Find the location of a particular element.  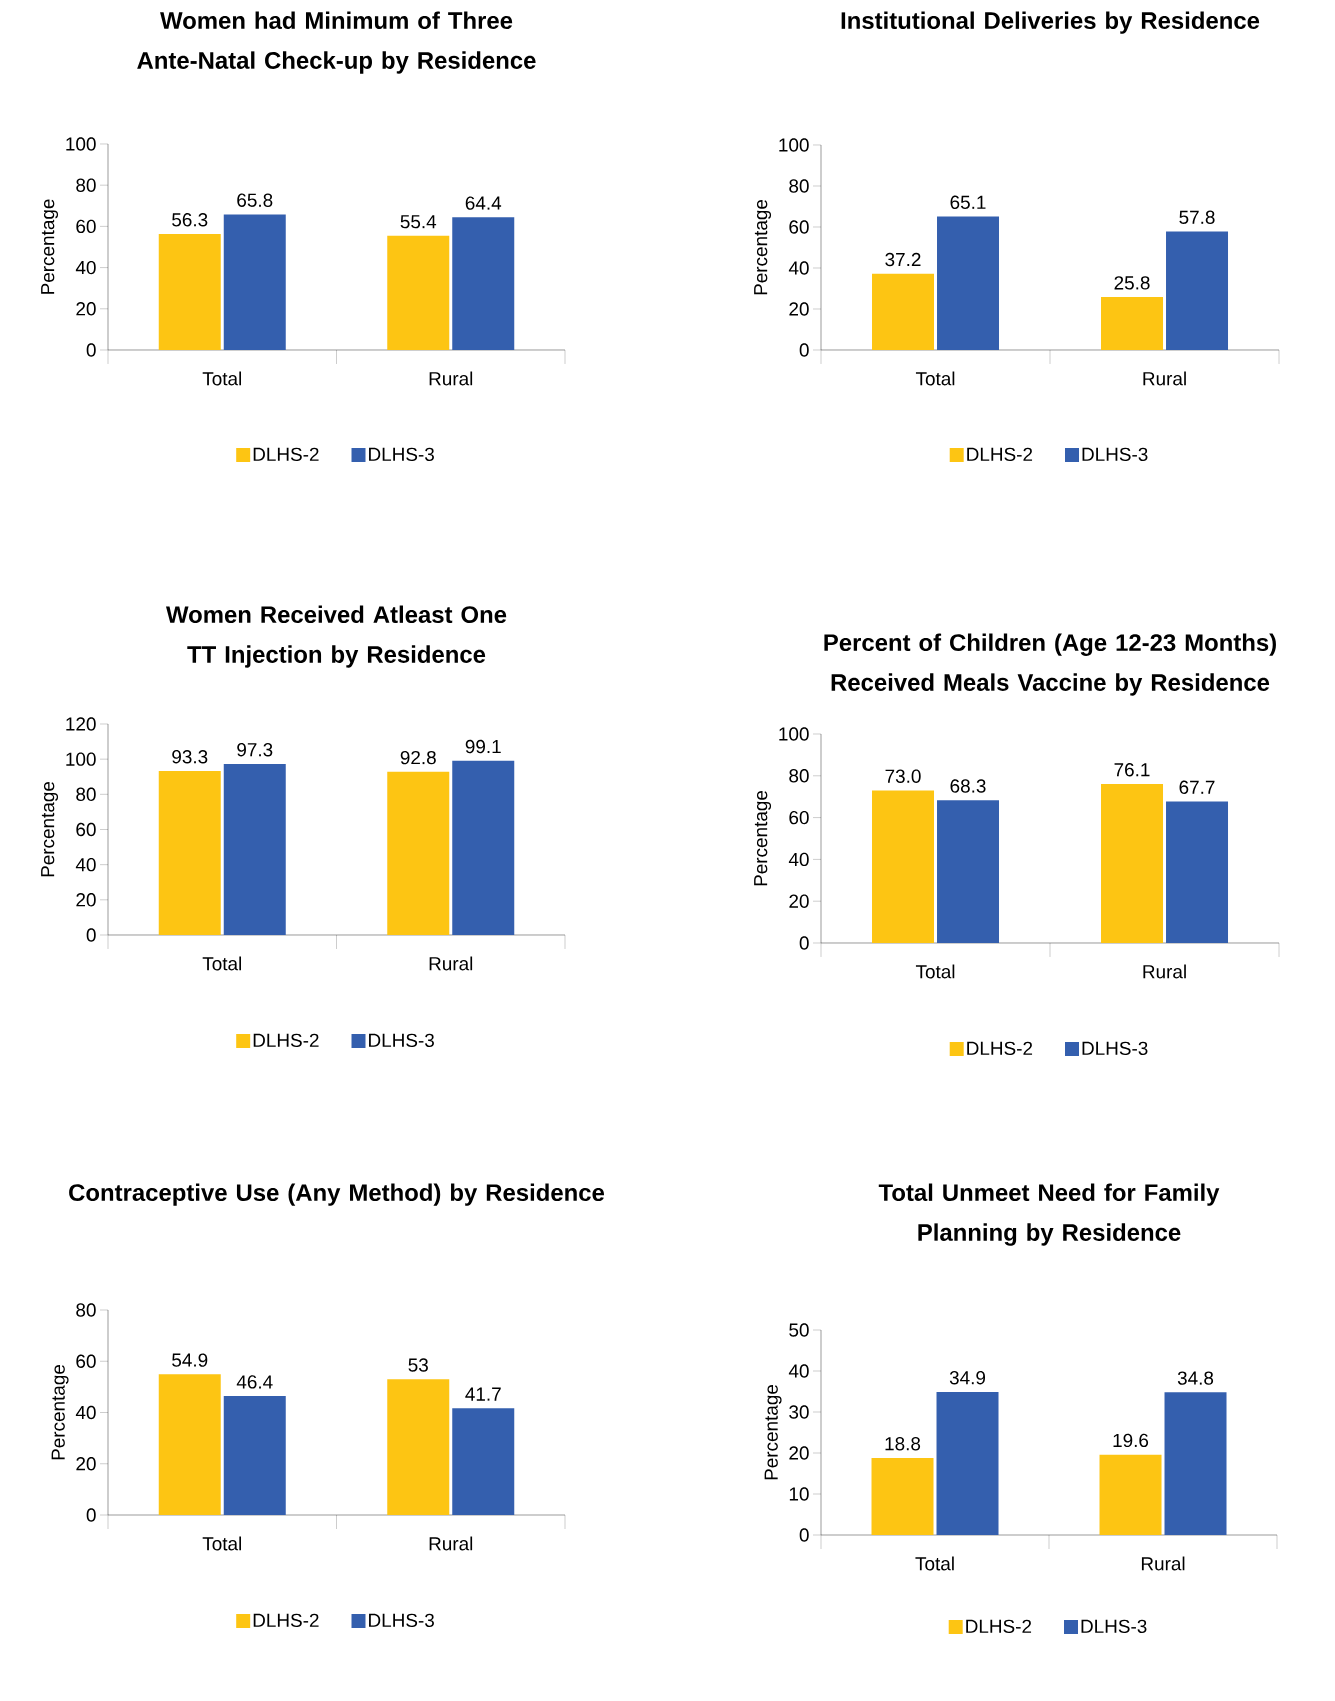

chart-title: Institutional Deliveries by Residence is located at coordinates (1050, 22).